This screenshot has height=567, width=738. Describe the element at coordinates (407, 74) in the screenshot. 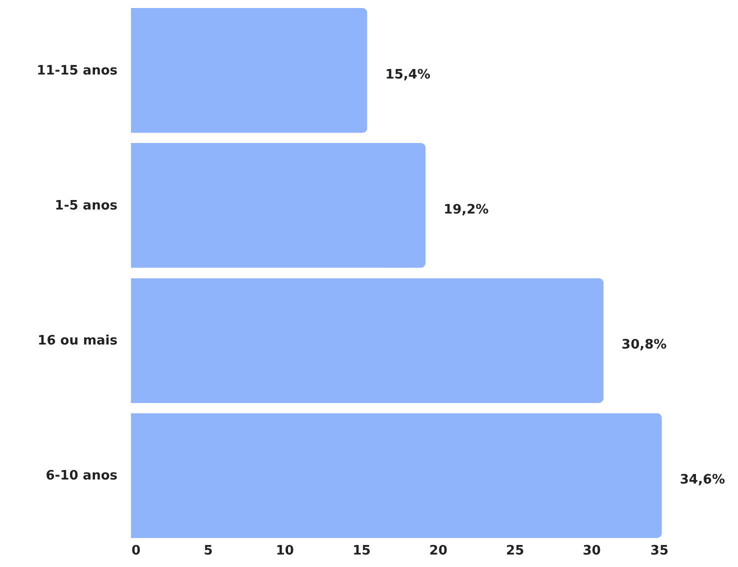

I see `data-label: 15,4%` at that location.